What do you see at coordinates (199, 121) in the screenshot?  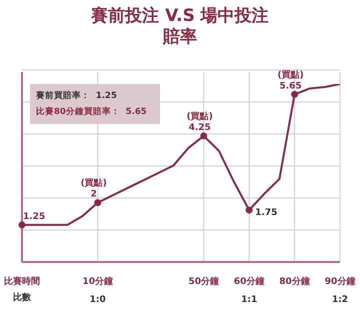 I see `data-label: (買點) 4.25` at bounding box center [199, 121].